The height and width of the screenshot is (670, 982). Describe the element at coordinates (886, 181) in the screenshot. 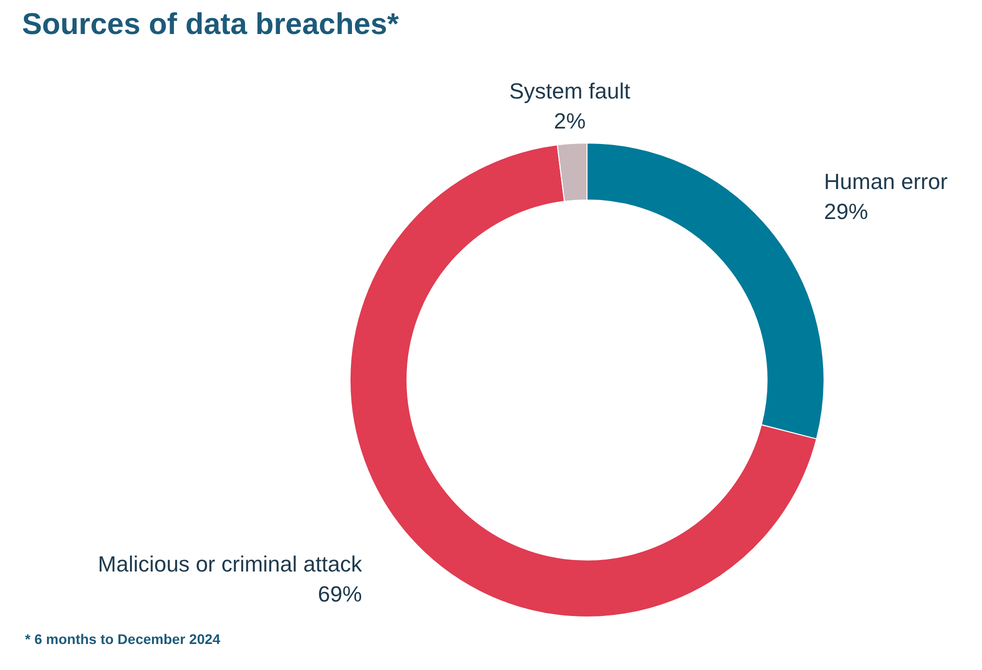

I see `slice-label: Human error` at that location.